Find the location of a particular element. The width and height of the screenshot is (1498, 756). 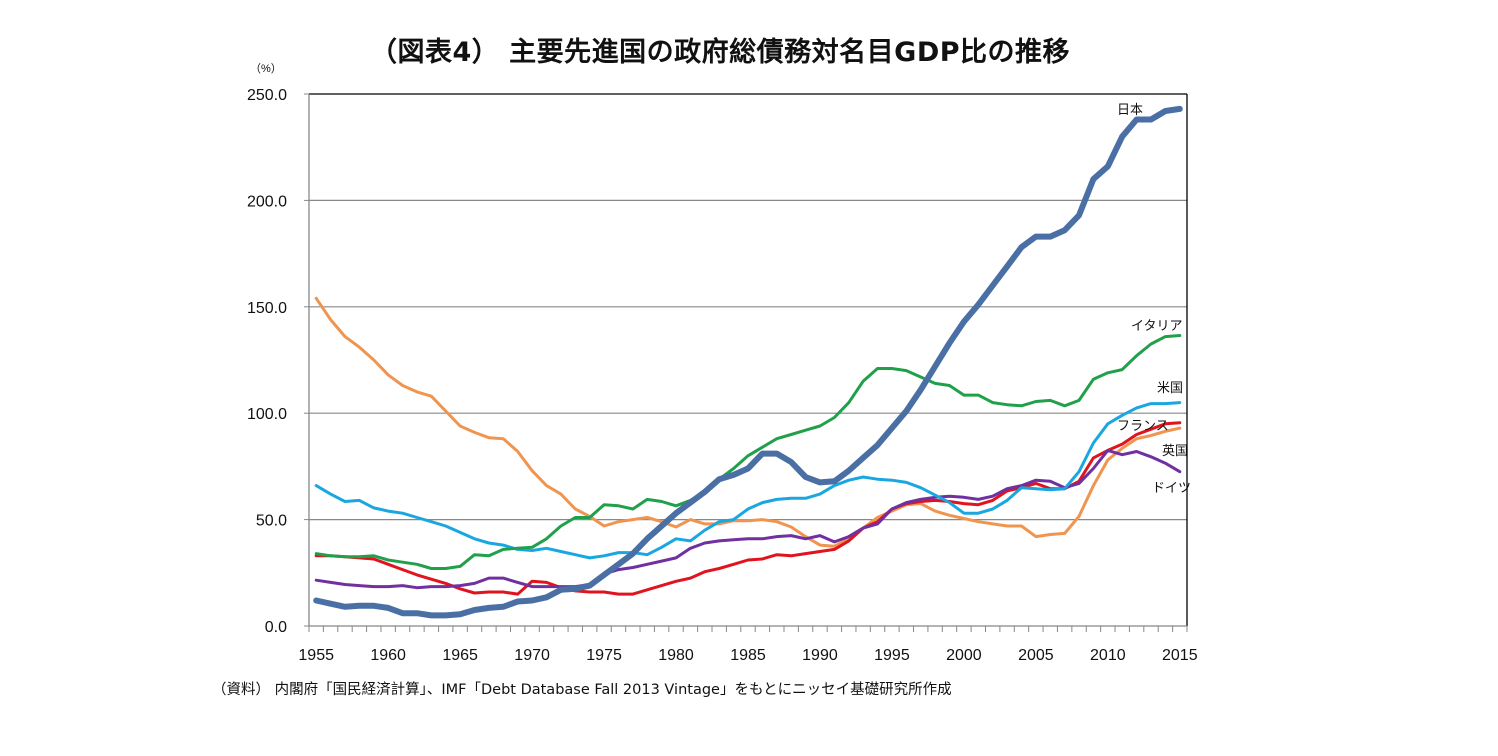

x-tick-label: 1980 is located at coordinates (676, 655).